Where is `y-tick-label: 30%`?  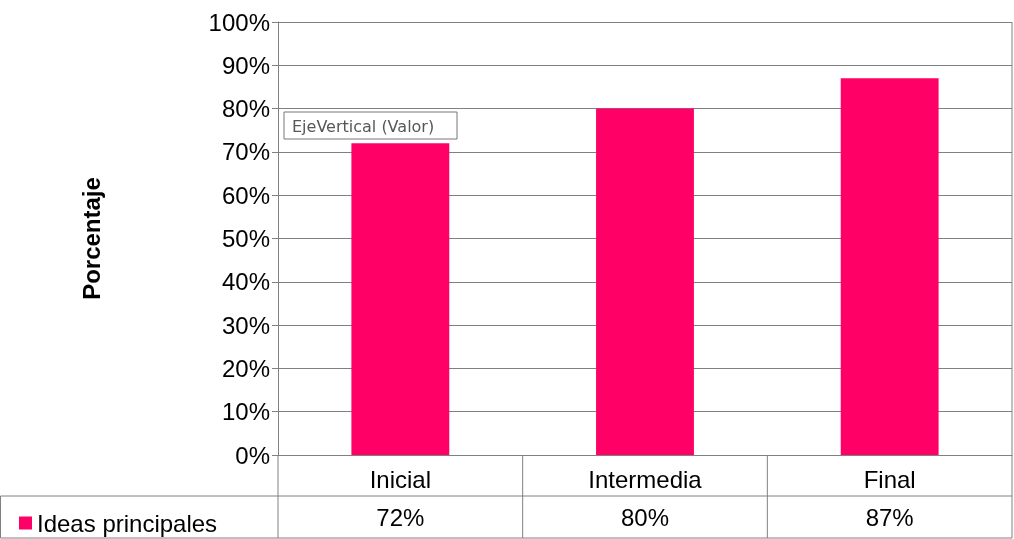 y-tick-label: 30% is located at coordinates (245, 325).